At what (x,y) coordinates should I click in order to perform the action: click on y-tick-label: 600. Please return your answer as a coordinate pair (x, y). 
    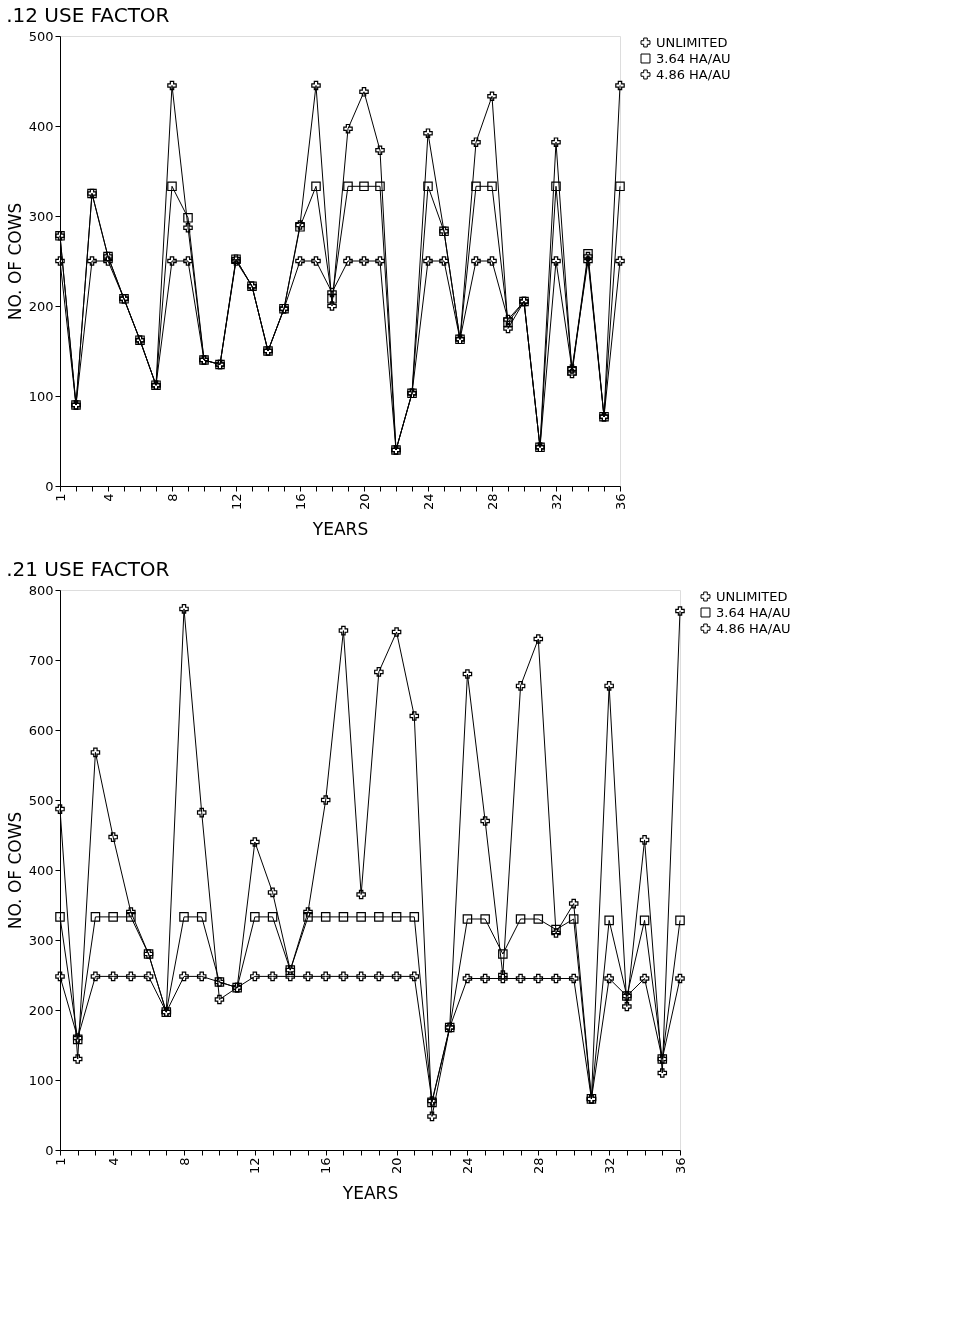
    Looking at the image, I should click on (41, 730).